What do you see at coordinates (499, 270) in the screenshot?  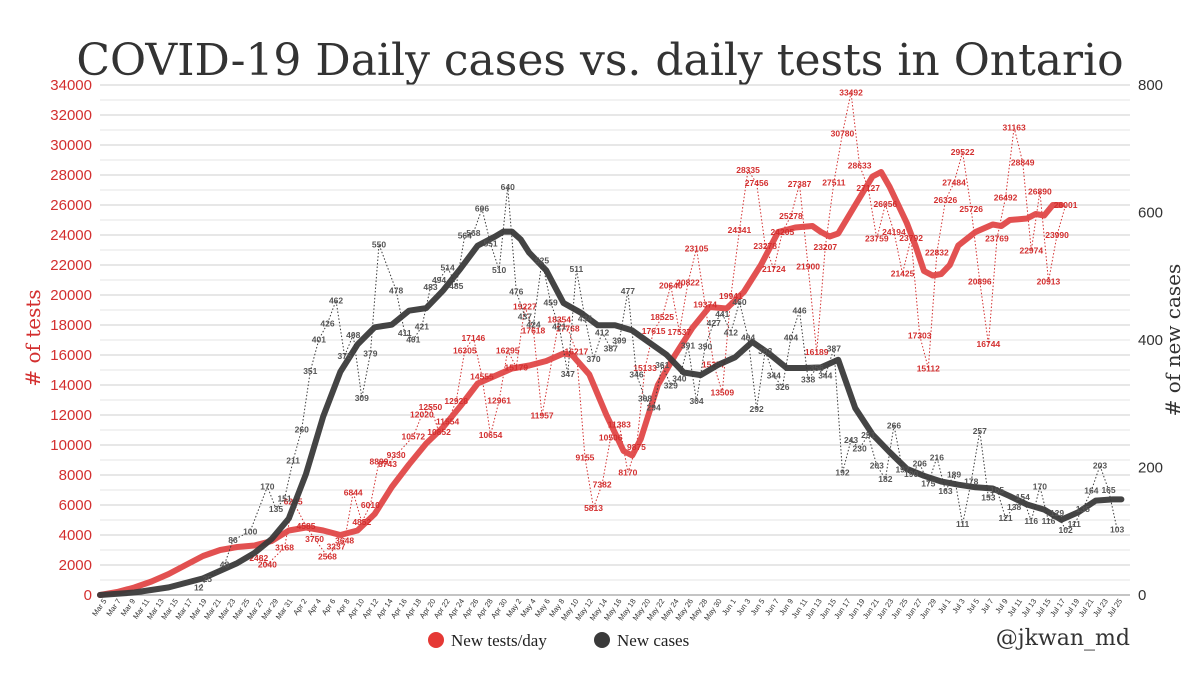 I see `cases-data-label: 510` at bounding box center [499, 270].